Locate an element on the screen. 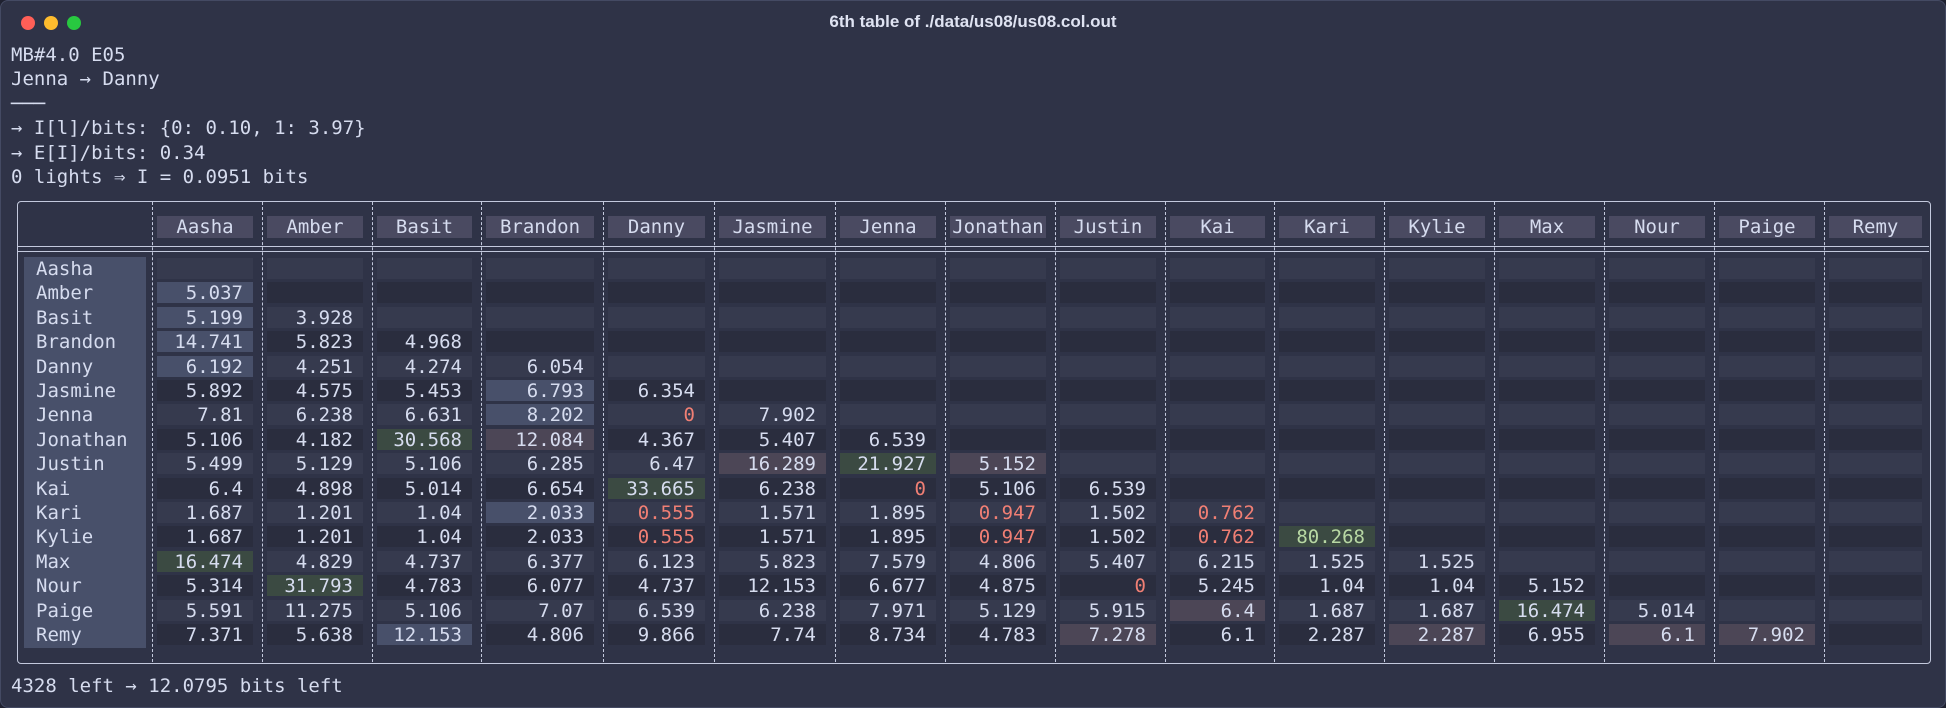  table-cell: 7.902 is located at coordinates (772, 415).